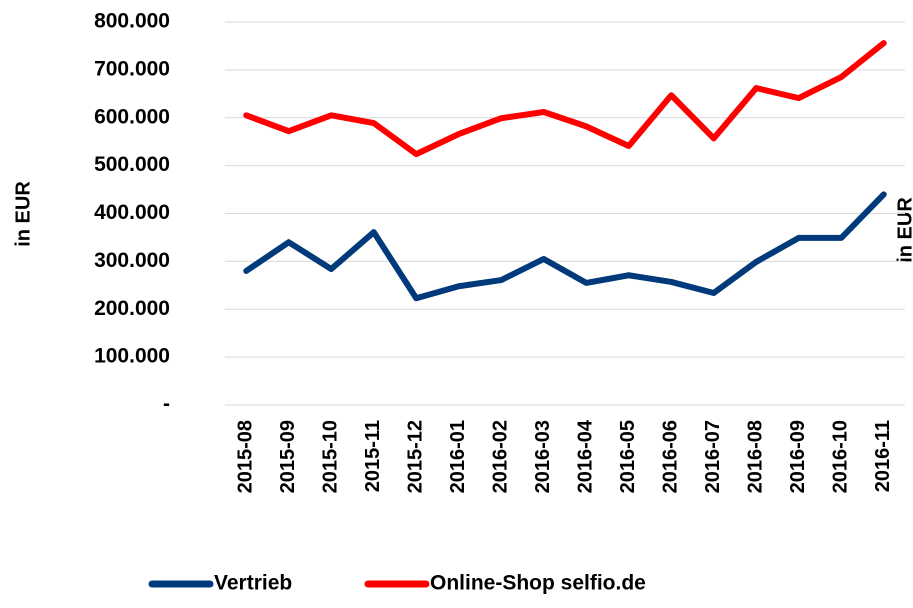 This screenshot has height=608, width=913. What do you see at coordinates (538, 583) in the screenshot?
I see `legend-label: Online-Shop selfio.de` at bounding box center [538, 583].